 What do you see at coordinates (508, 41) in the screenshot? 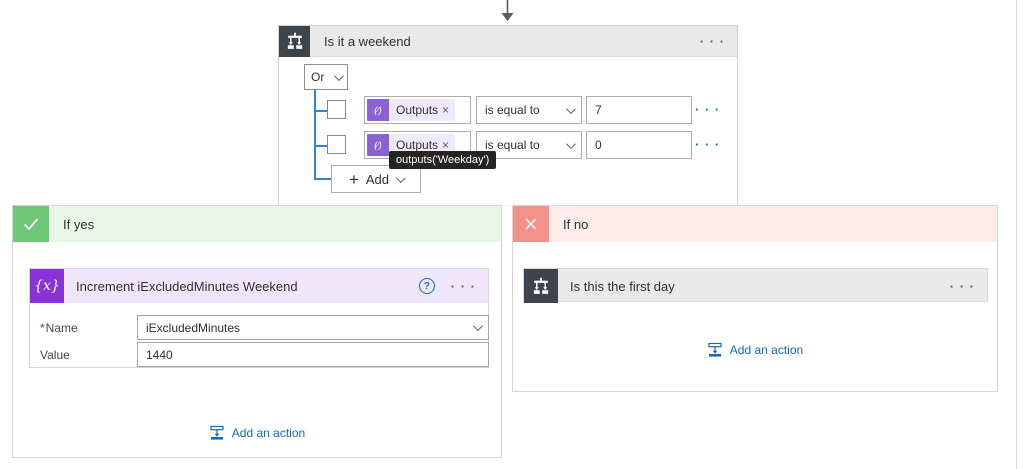
I see `condition-card-header: Is it a weekend · · ·` at bounding box center [508, 41].